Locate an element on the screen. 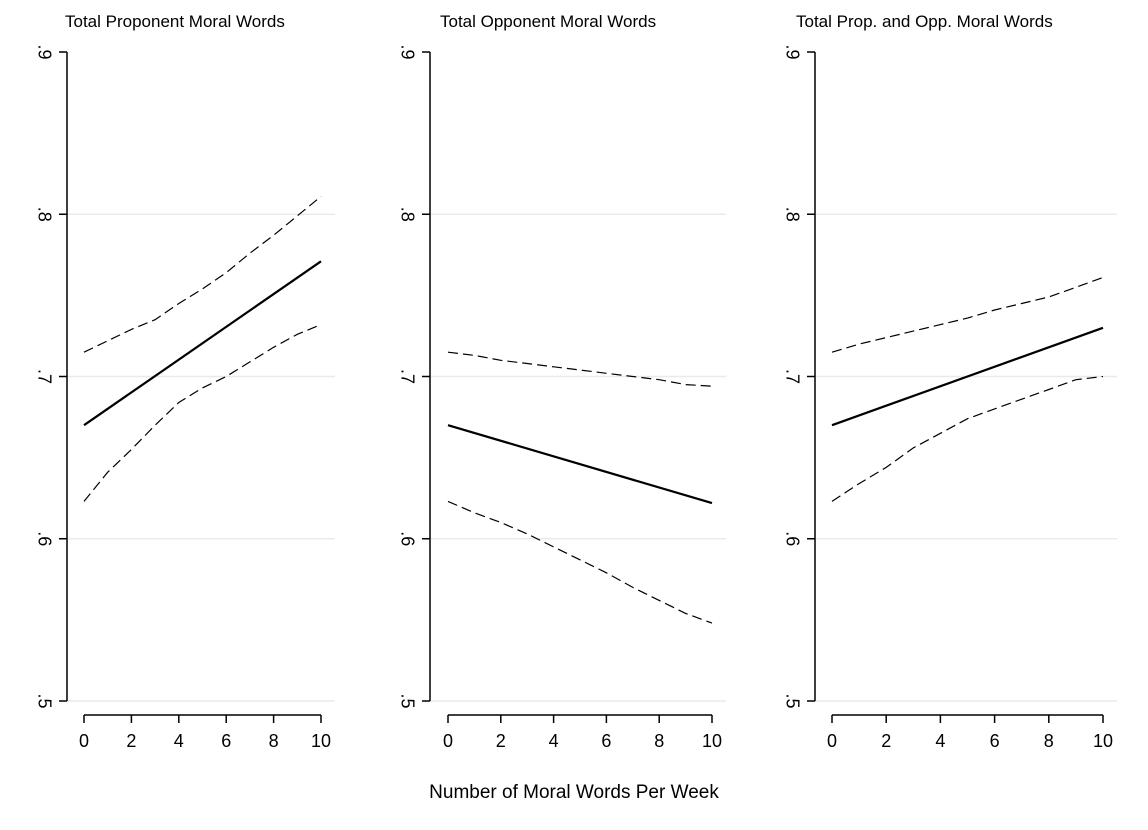 This screenshot has height=830, width=1148. panel-2-xtick-label-5: 8 is located at coordinates (659, 741).